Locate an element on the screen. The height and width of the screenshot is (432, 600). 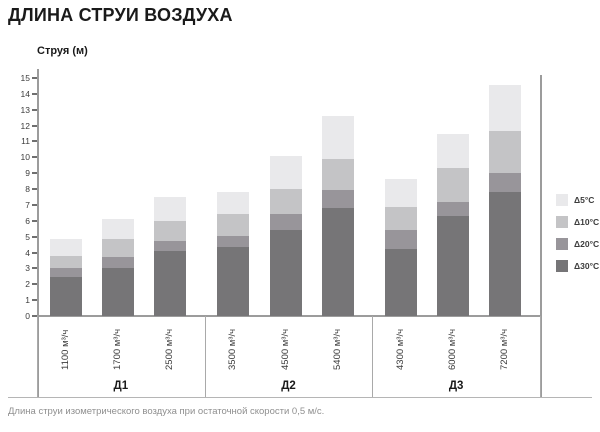
legend: Δ5°C Δ10°C Δ20°C Δ30°C is located at coordinates (577, 238).